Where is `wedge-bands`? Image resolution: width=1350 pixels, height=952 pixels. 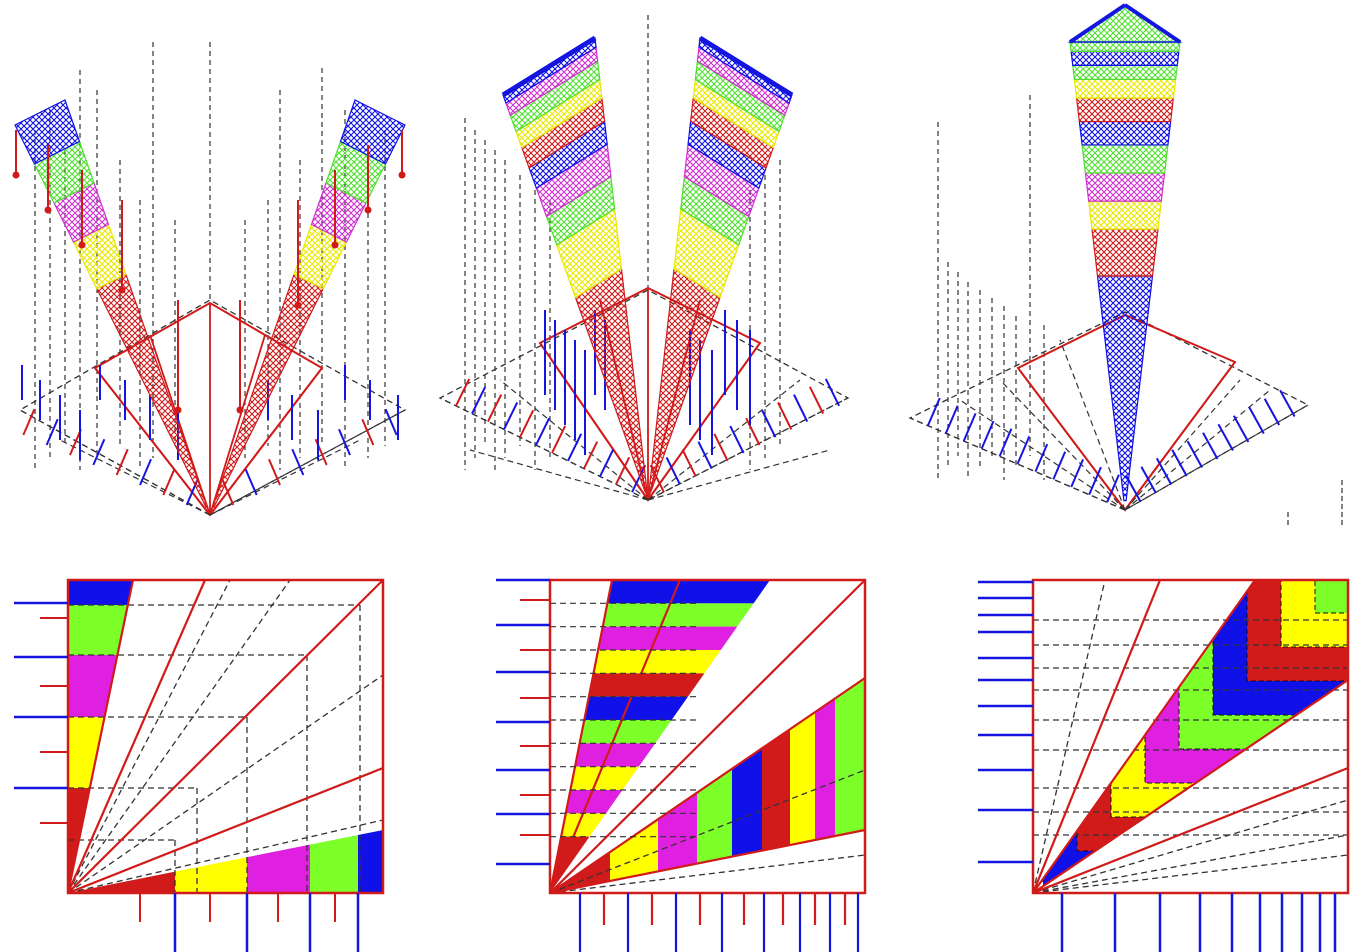 wedge-bands is located at coordinates (1195, 733).